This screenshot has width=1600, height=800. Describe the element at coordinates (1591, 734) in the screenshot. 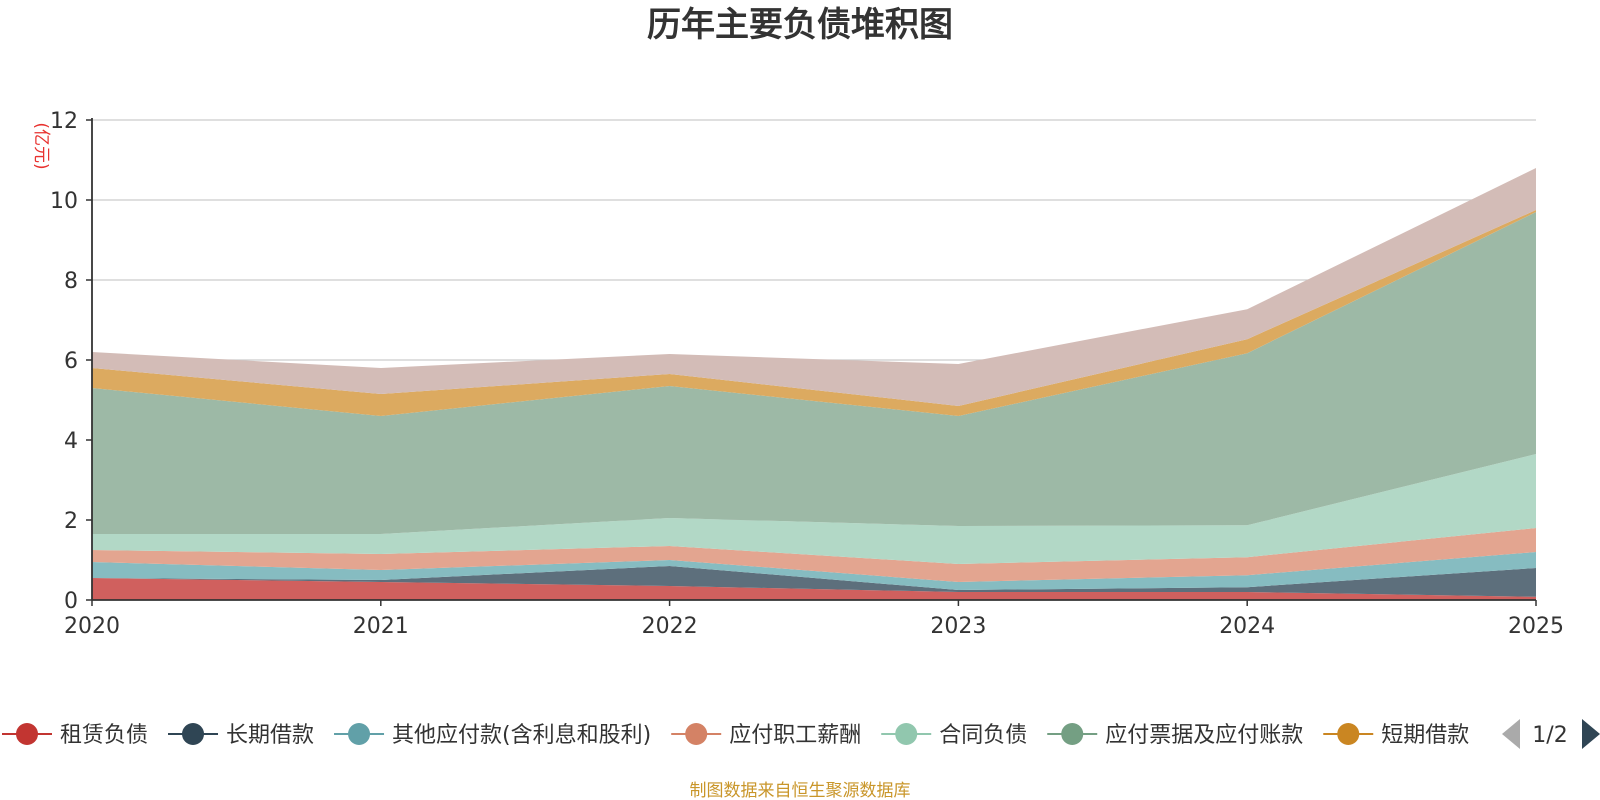

I see `legend-next-arrow-icon` at that location.